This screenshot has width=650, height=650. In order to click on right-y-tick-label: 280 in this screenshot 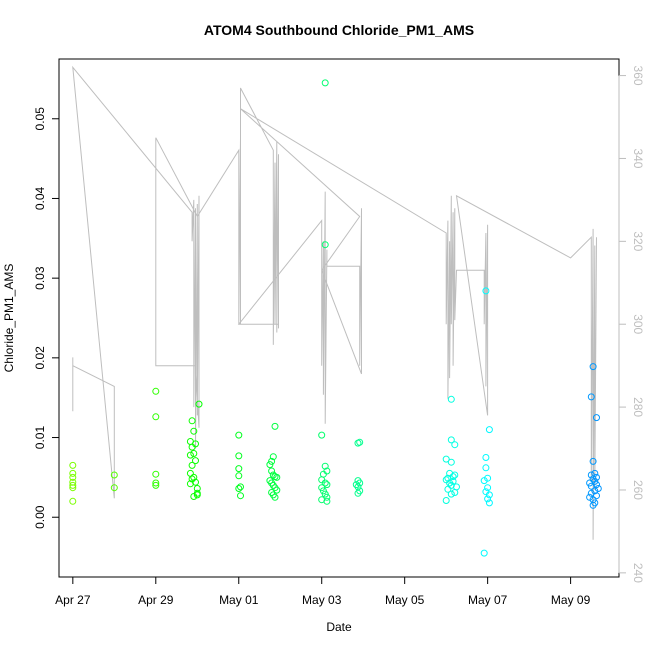, I will do `click(638, 407)`.